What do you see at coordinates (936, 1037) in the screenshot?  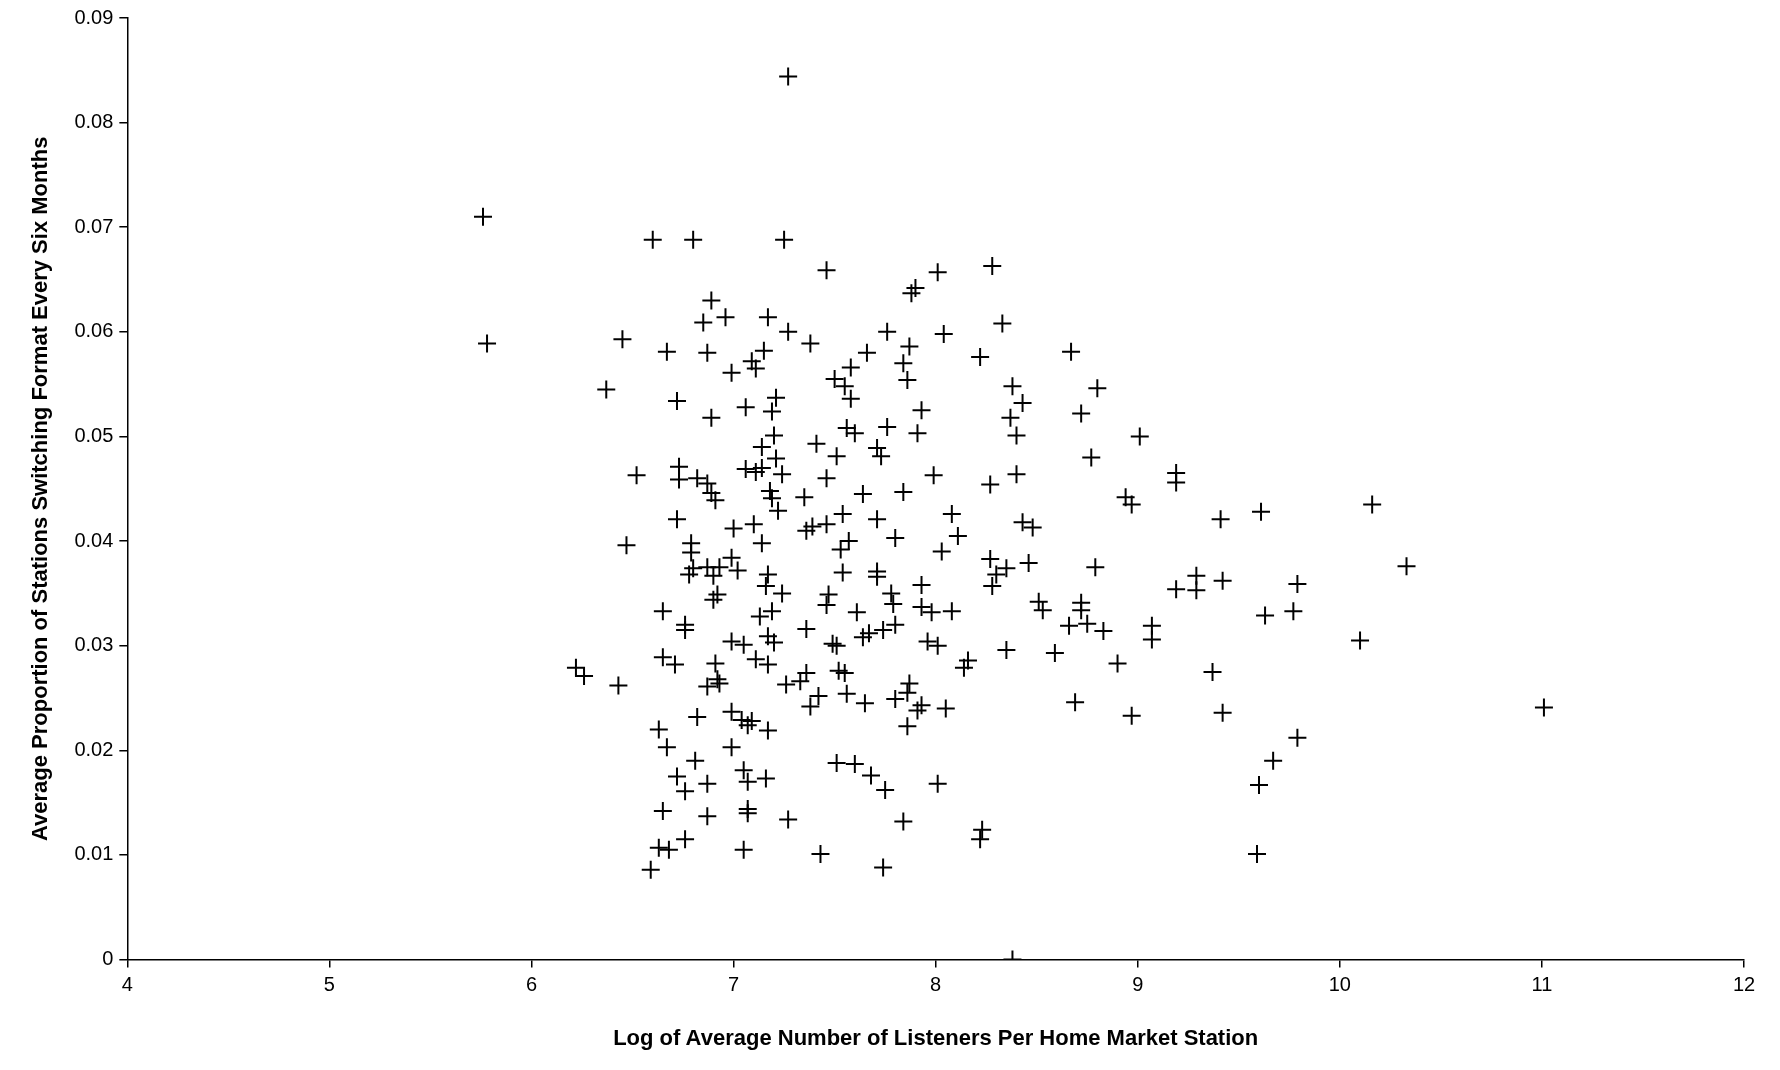 I see `x-axis-title: Log of Average Number of Listeners Per Home Market Station` at bounding box center [936, 1037].